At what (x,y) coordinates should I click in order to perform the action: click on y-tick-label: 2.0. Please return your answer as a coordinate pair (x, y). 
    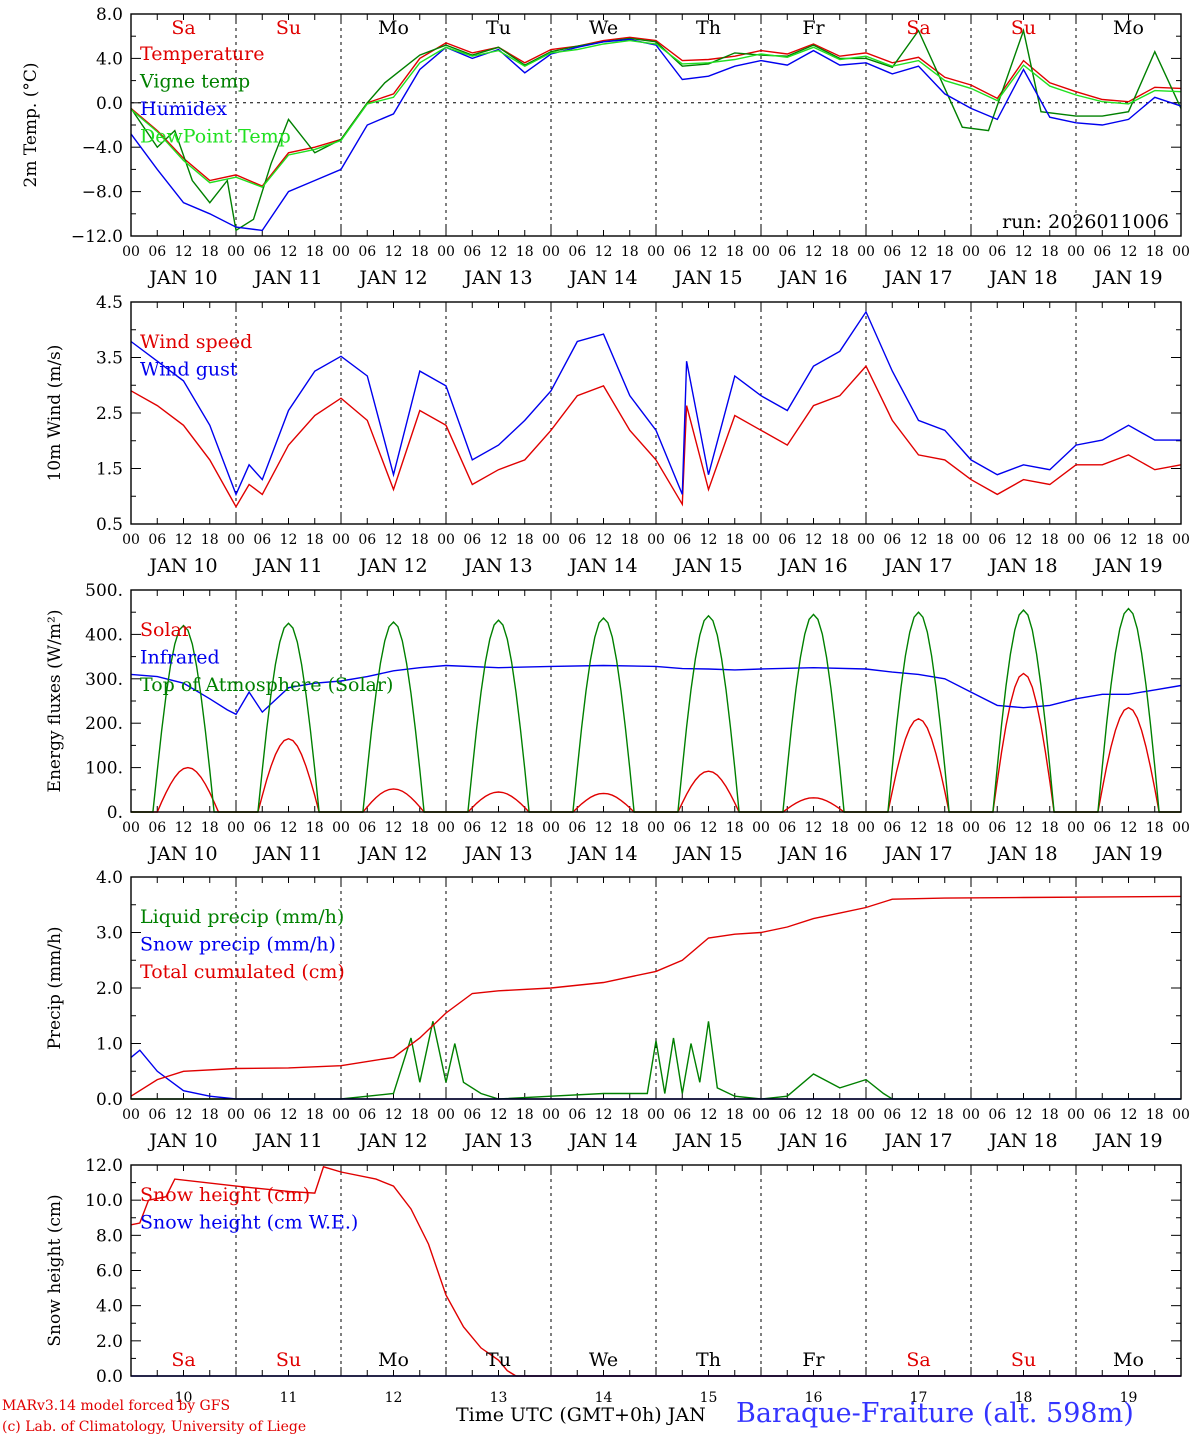
    Looking at the image, I should click on (109, 989).